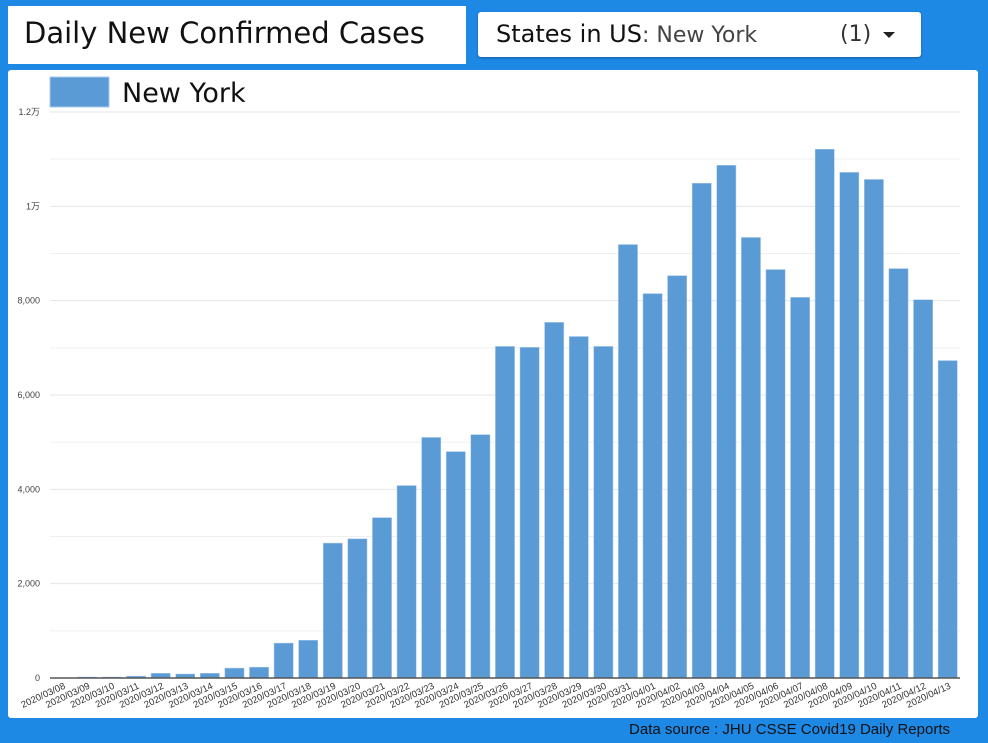  Describe the element at coordinates (184, 93) in the screenshot. I see `legend-label: New York` at that location.